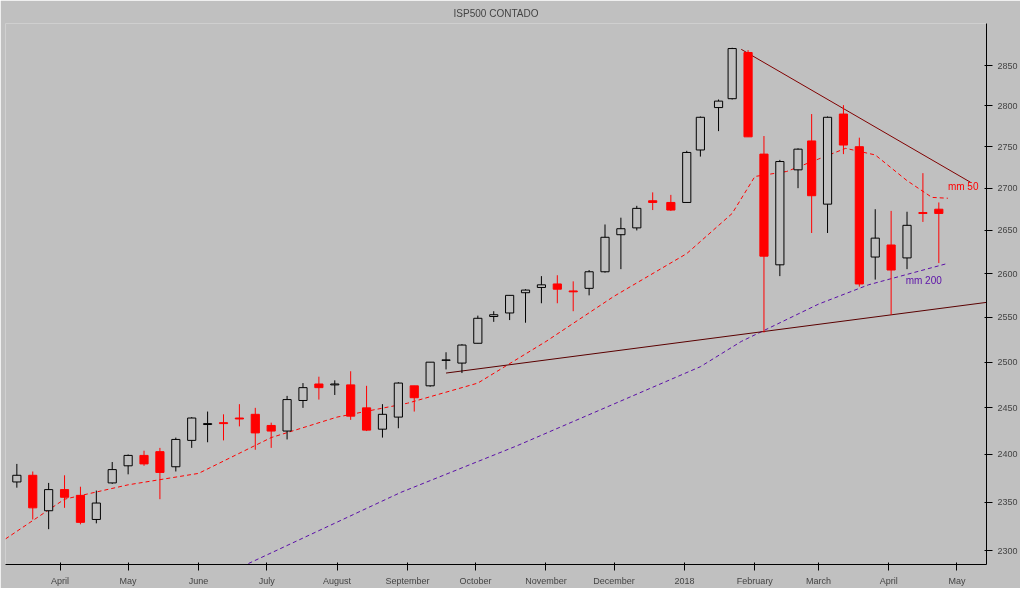 The image size is (1024, 591). What do you see at coordinates (755, 580) in the screenshot?
I see `x-tick-label: February` at bounding box center [755, 580].